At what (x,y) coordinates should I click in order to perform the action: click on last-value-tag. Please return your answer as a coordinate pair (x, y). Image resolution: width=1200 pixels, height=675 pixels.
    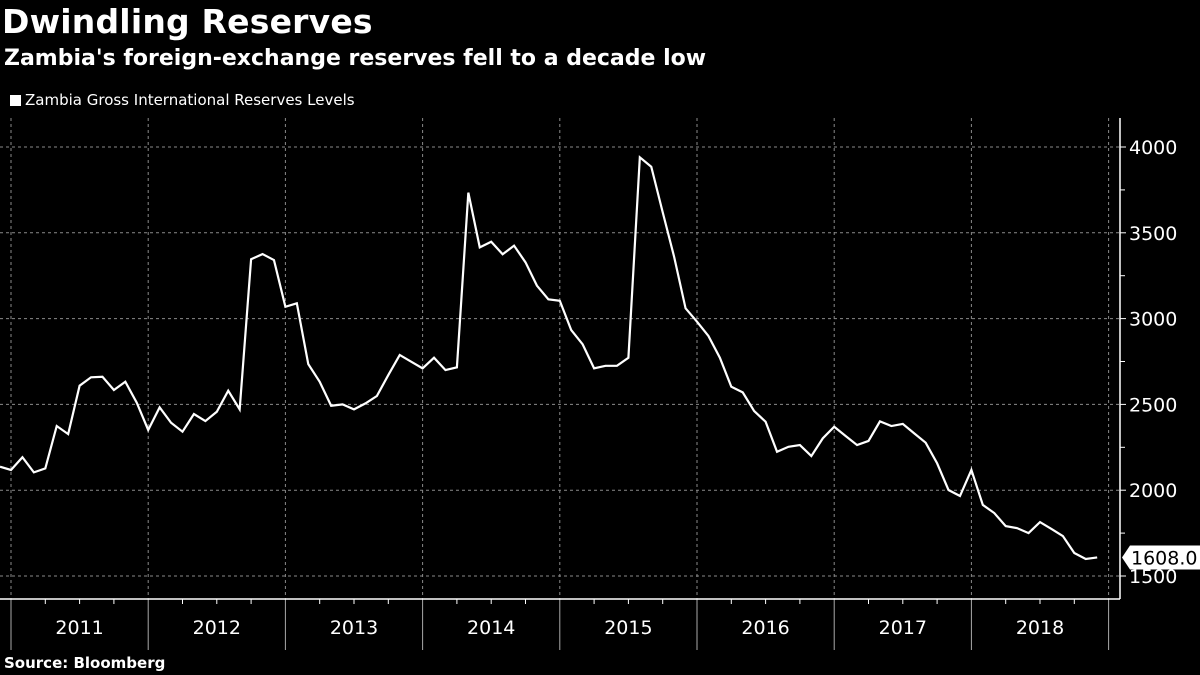
    Looking at the image, I should click on (1161, 557).